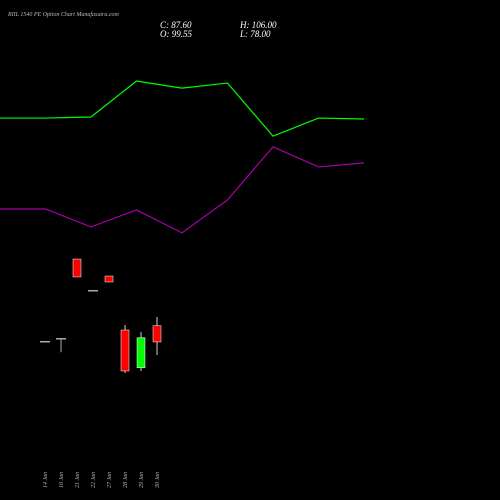 This screenshot has height=500, width=500. Describe the element at coordinates (110, 480) in the screenshot. I see `x-tick-label: 27 Jan` at that location.